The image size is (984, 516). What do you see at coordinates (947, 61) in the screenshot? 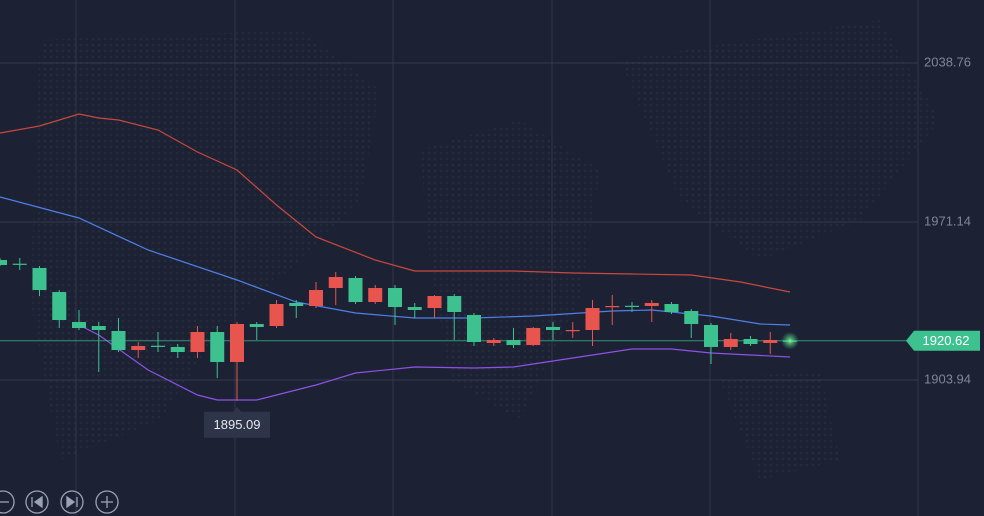
I see `y-tick-label: 2038.76` at bounding box center [947, 61].